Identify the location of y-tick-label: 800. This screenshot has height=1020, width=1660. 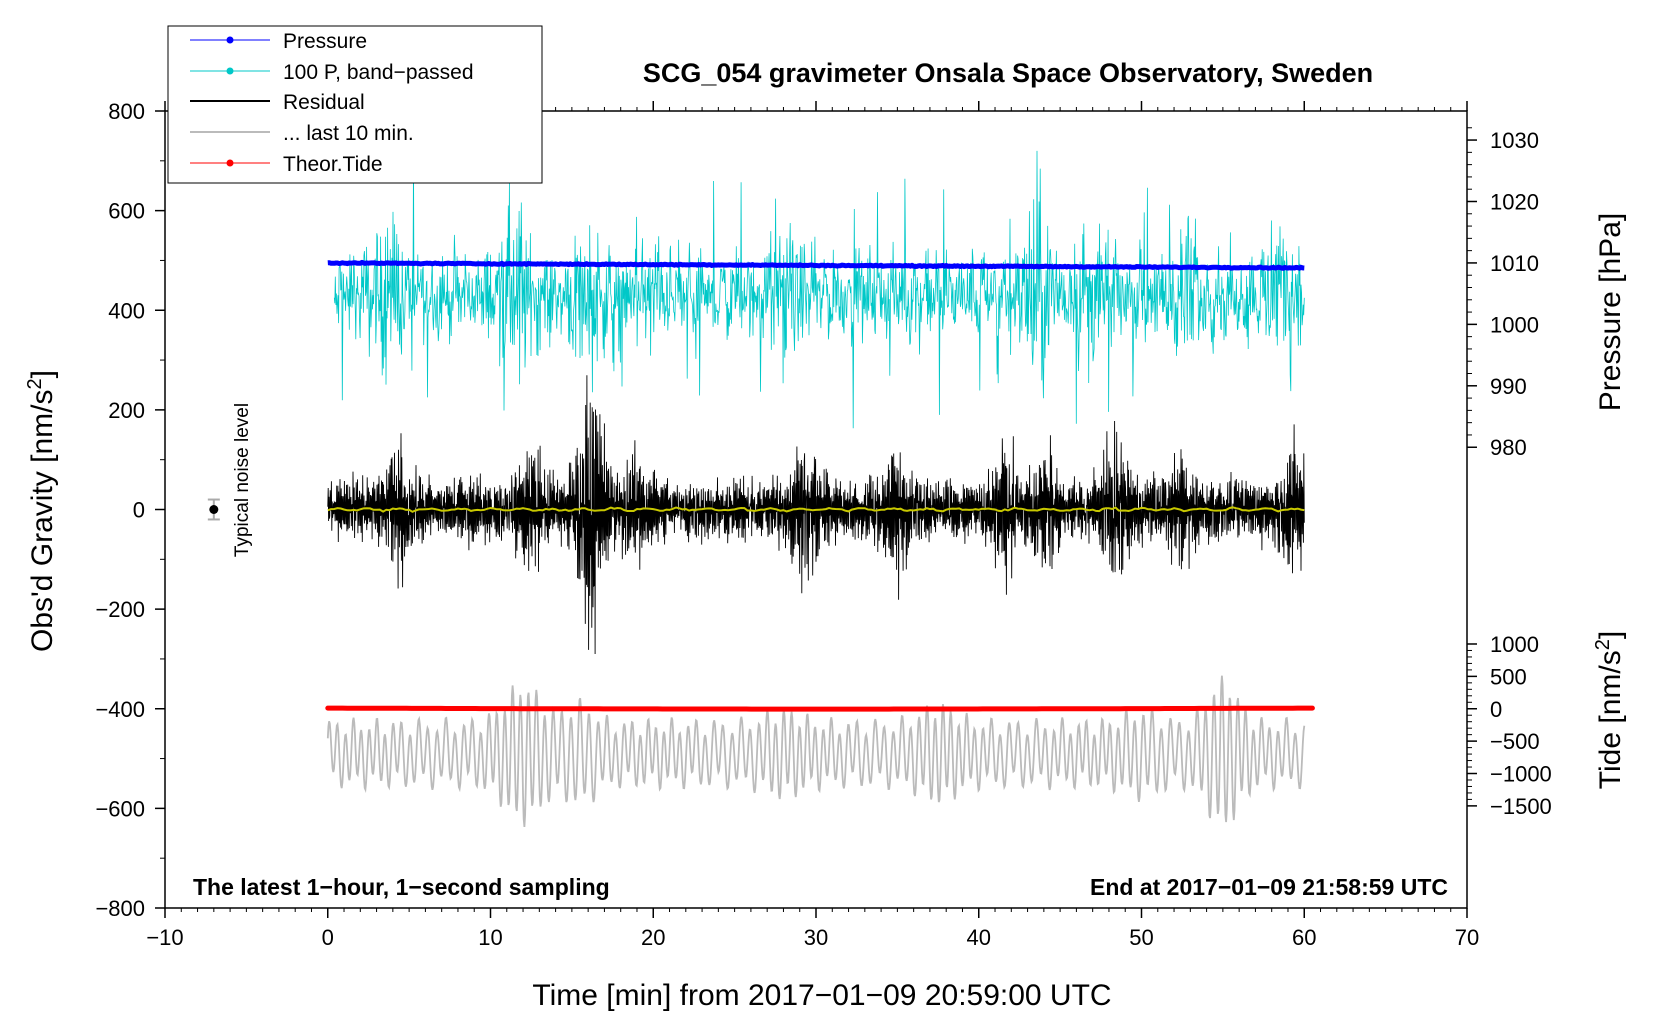
(126, 111).